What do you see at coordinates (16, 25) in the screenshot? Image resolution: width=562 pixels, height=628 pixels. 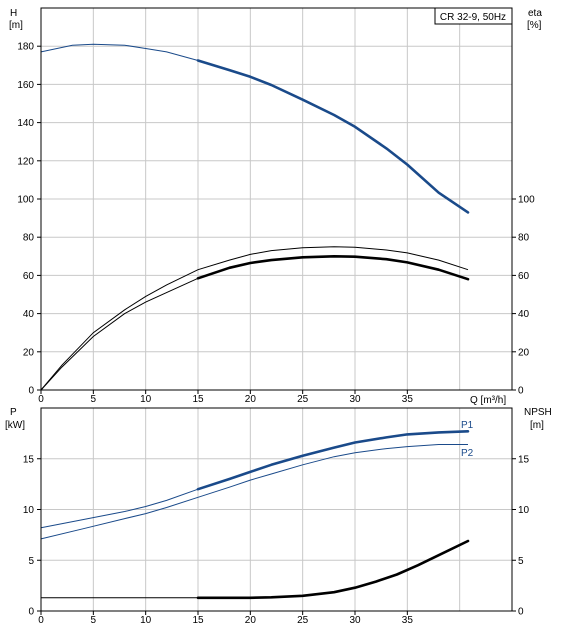 I see `left-axis-unit-top: [m]` at bounding box center [16, 25].